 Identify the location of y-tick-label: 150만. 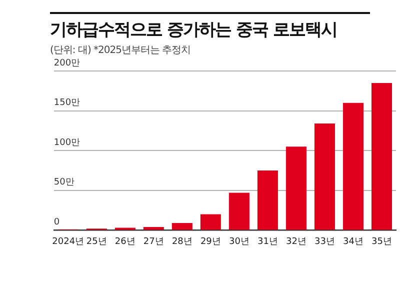
(67, 103).